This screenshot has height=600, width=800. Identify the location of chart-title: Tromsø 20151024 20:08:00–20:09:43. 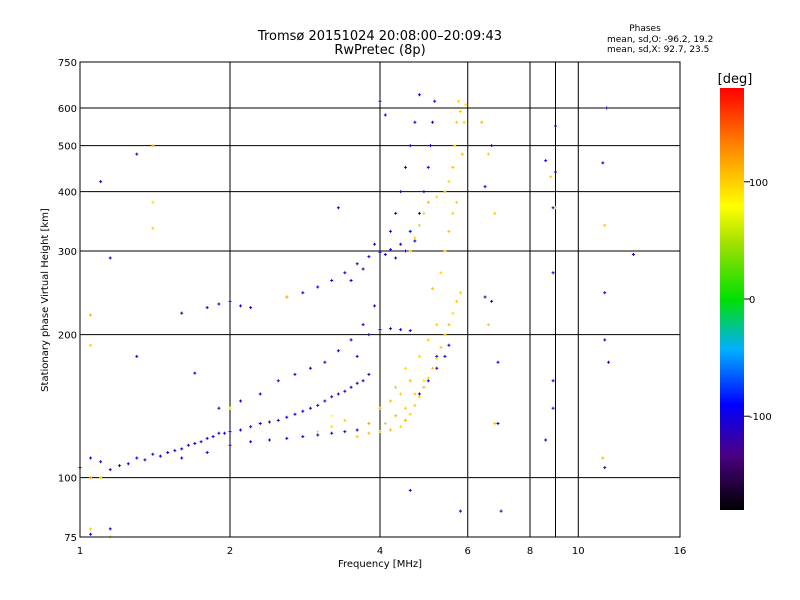
(379, 36).